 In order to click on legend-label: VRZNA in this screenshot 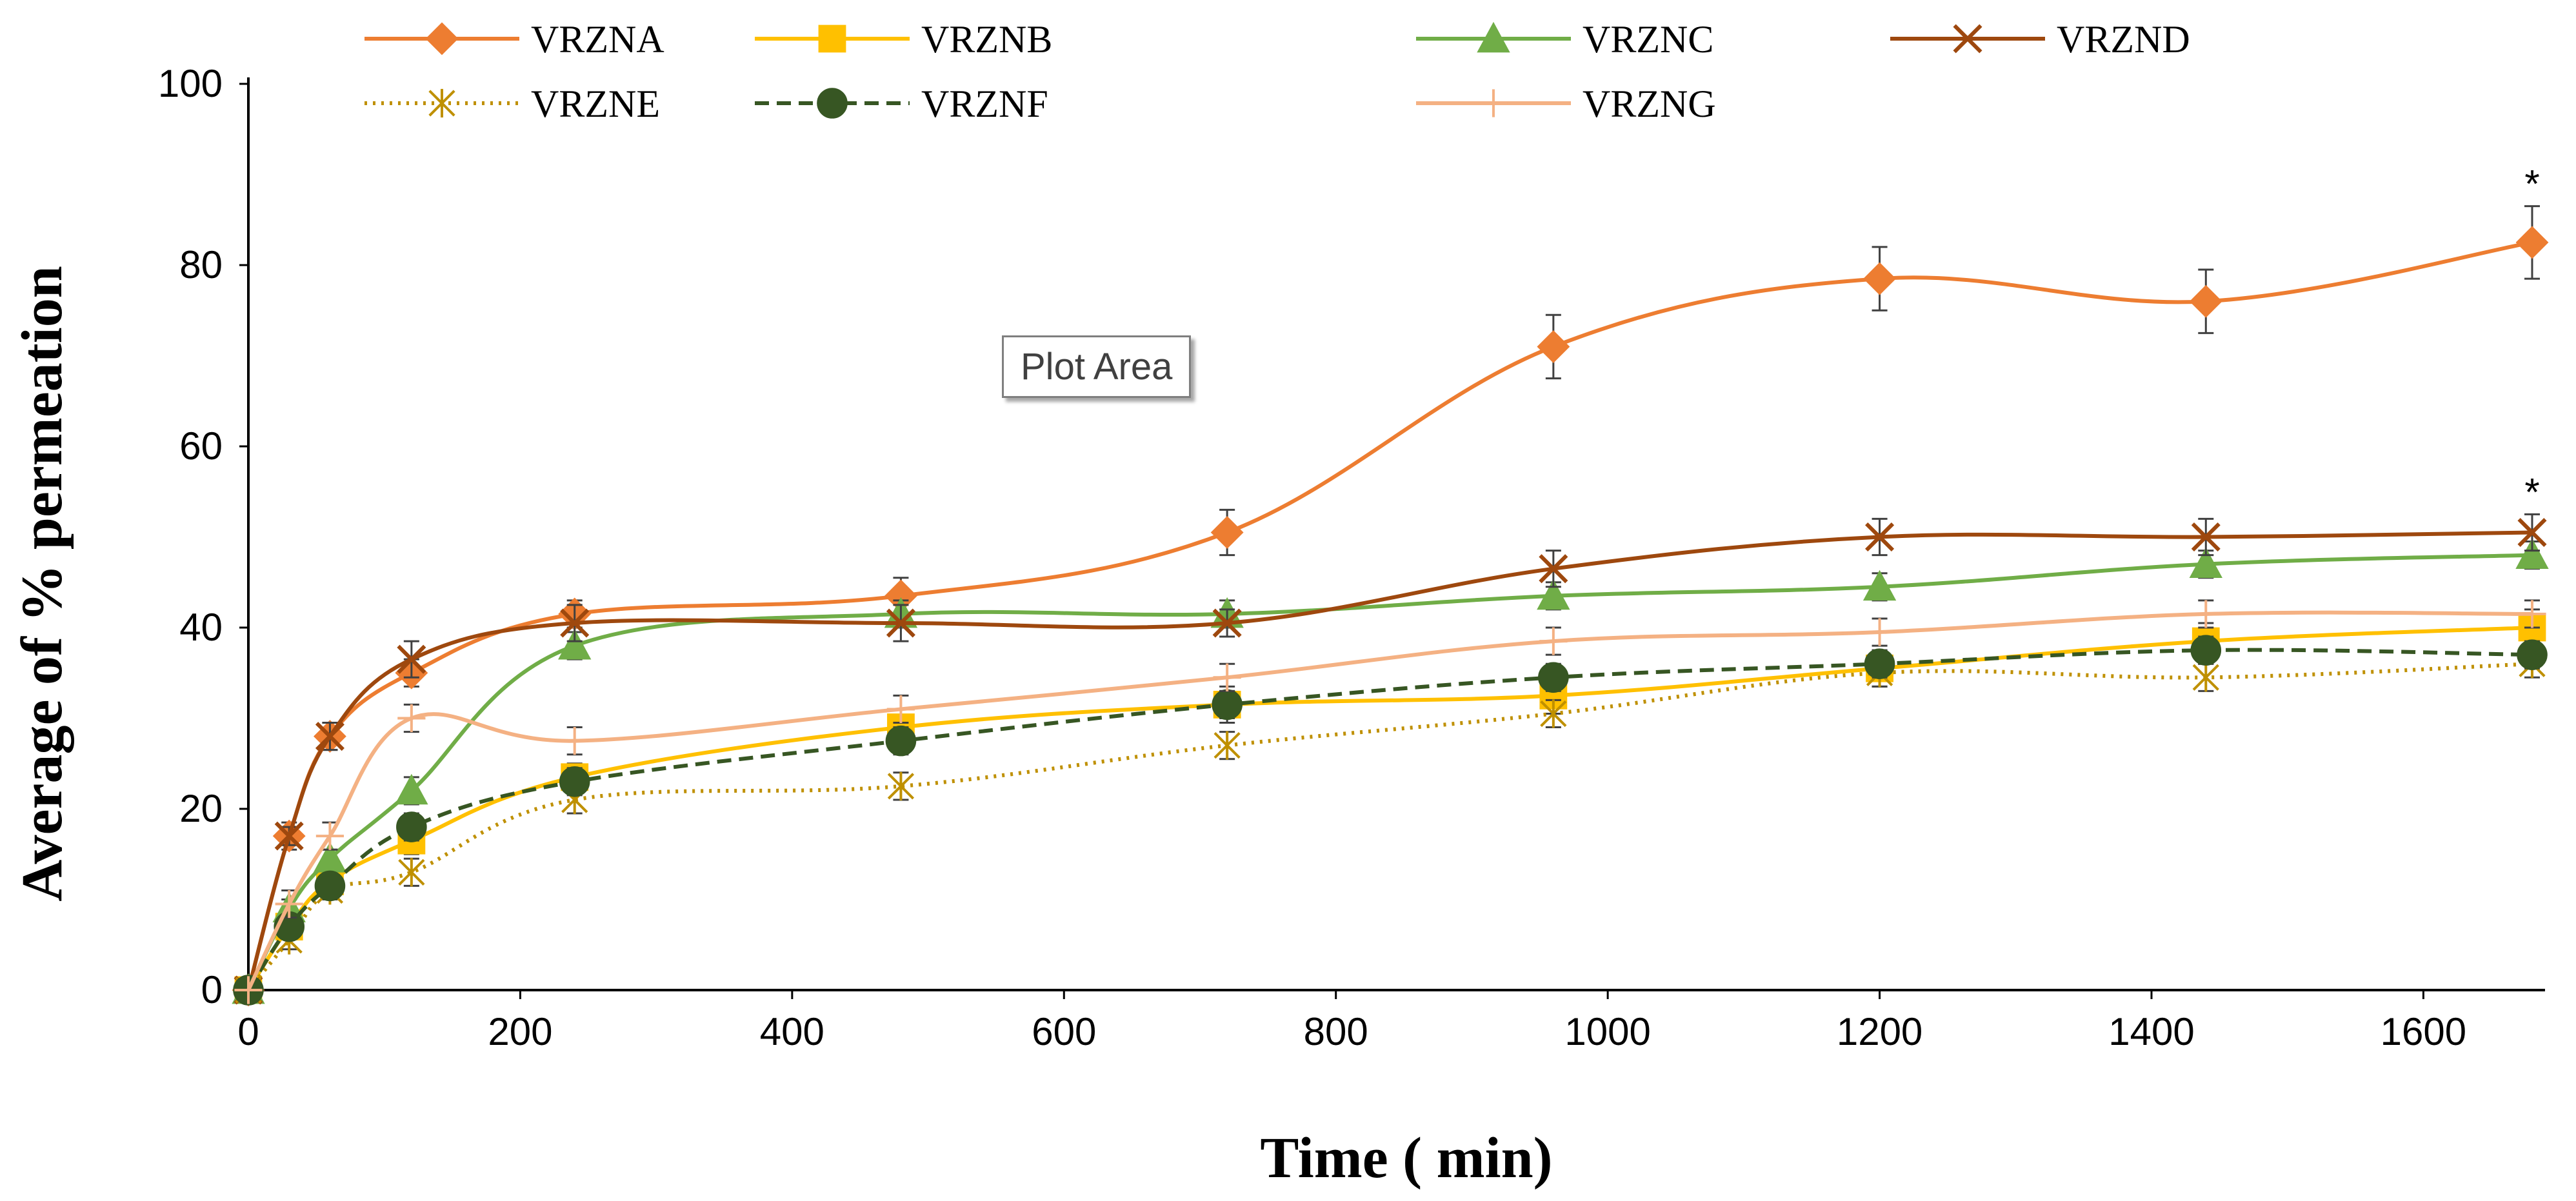, I will do `click(597, 39)`.